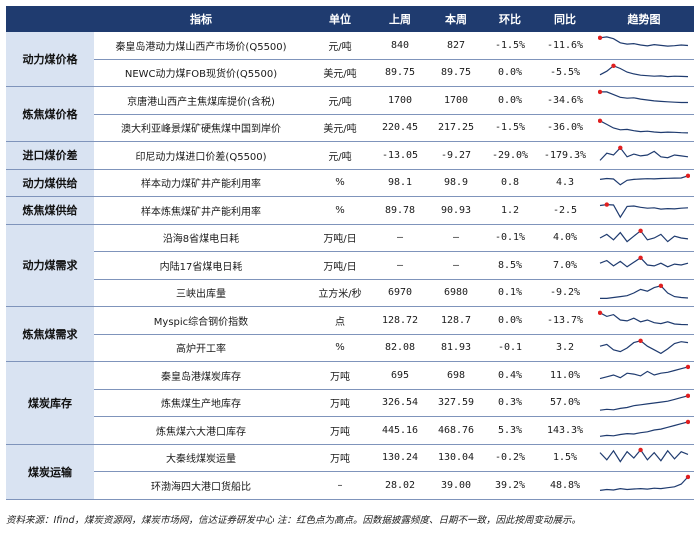 The width and height of the screenshot is (700, 534). I want to click on table-row: 动力煤供给 样本动力煤矿井产能利用率% 98.1 98.9 0.8 4.3, so click(350, 183).